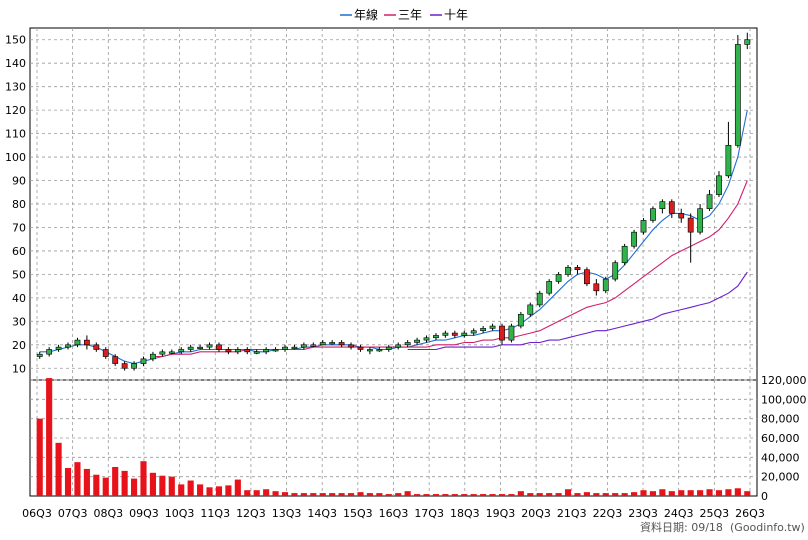  What do you see at coordinates (456, 15) in the screenshot?
I see `legend-label-10year: 十年` at bounding box center [456, 15].